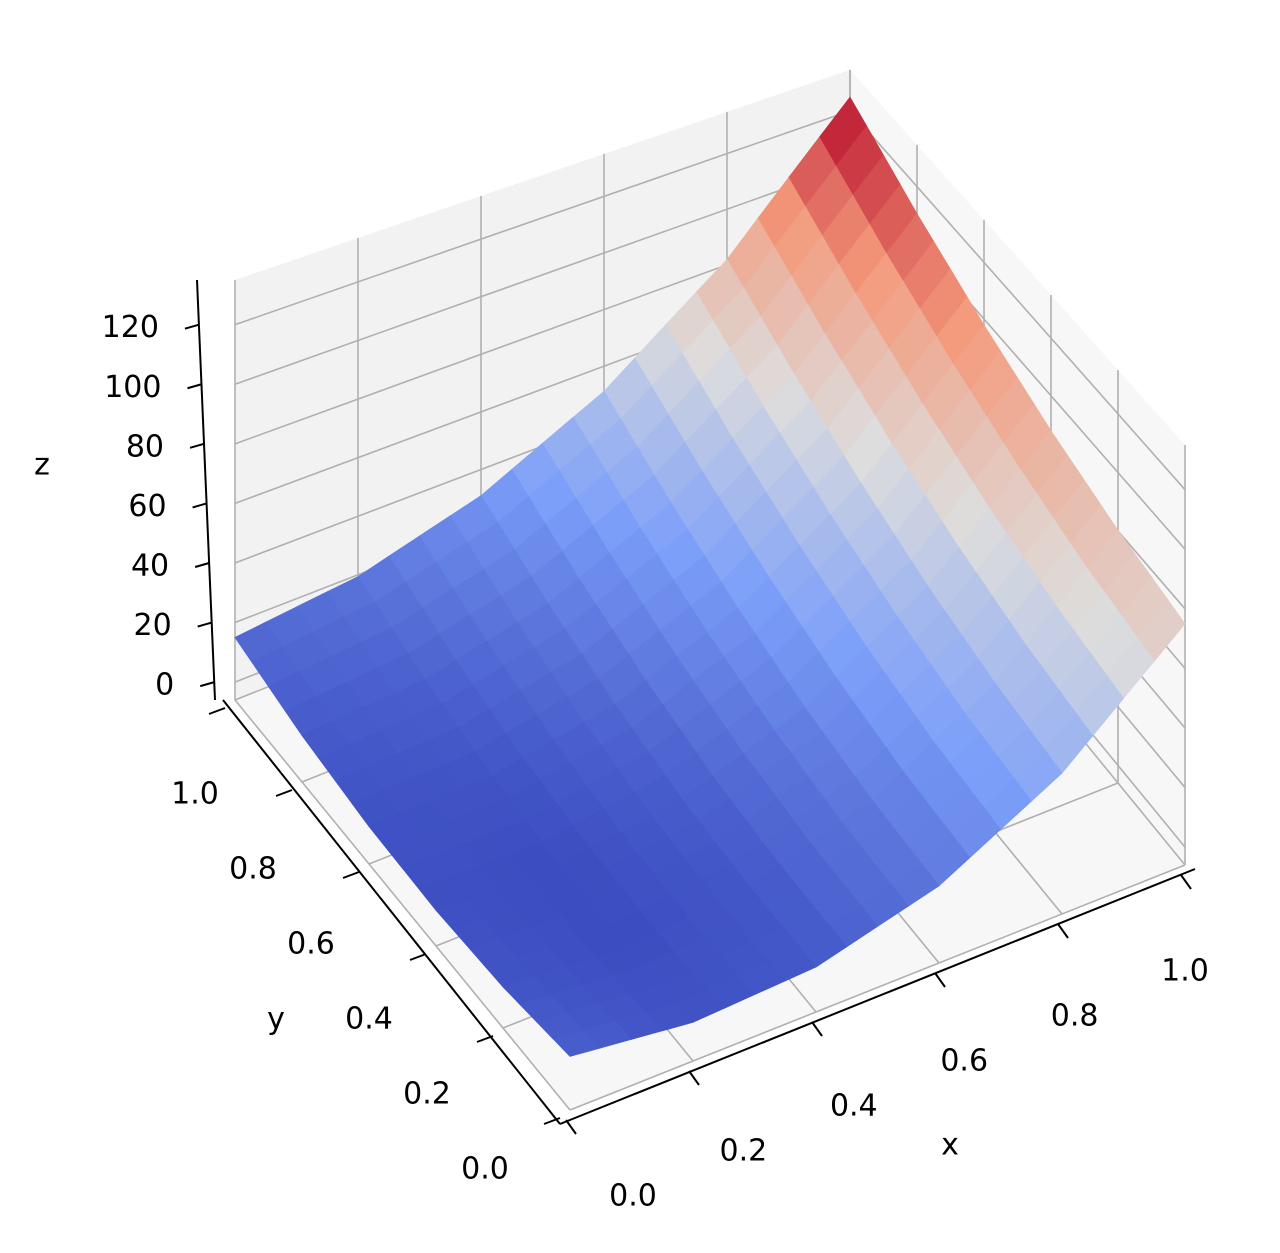 The width and height of the screenshot is (1280, 1253). What do you see at coordinates (1185, 971) in the screenshot?
I see `x-tick-label: 1.0` at bounding box center [1185, 971].